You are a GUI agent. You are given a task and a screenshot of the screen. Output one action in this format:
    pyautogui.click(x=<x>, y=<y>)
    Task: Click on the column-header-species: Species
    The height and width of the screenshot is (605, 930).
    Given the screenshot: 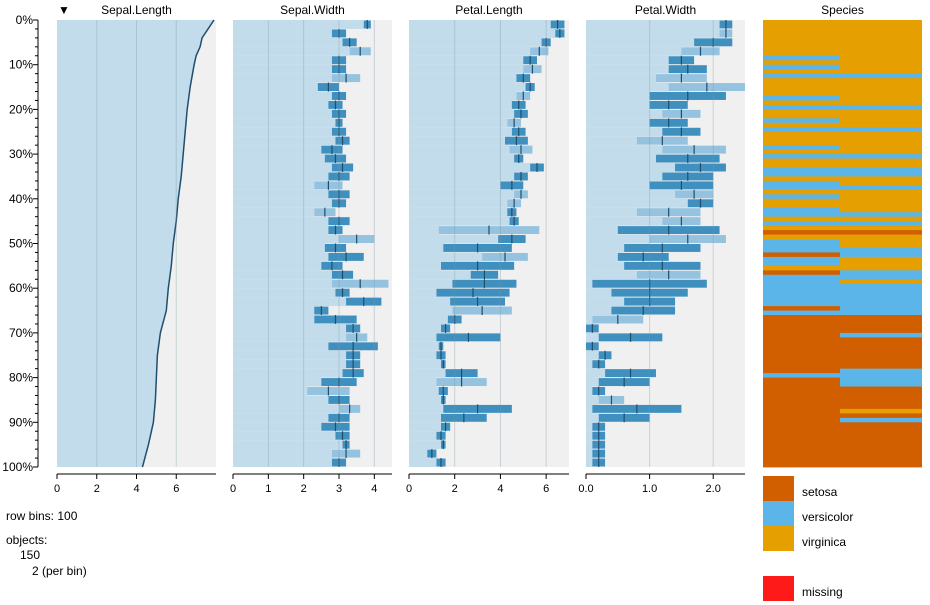 What is the action you would take?
    pyautogui.click(x=842, y=10)
    